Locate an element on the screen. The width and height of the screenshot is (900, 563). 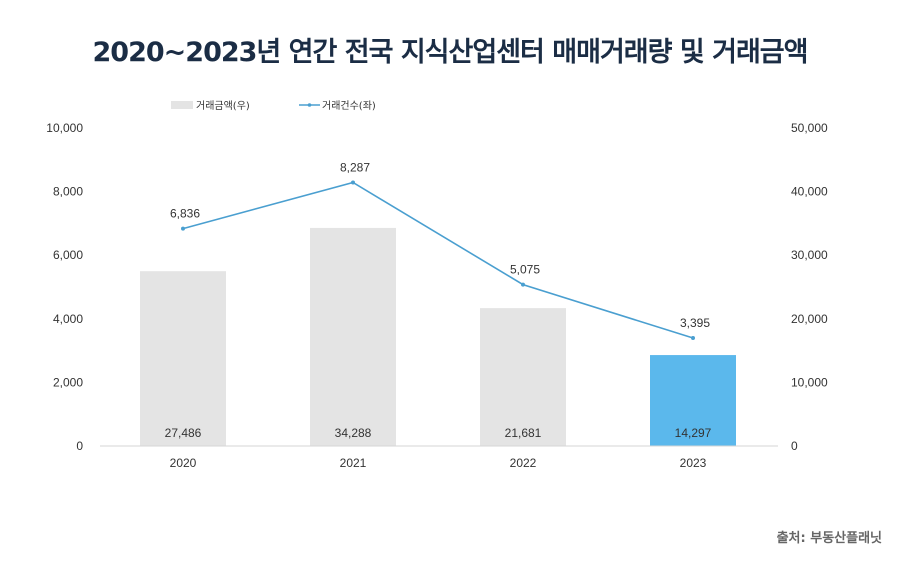
source-note: 출처: 부동산플래닛 is located at coordinates (829, 538).